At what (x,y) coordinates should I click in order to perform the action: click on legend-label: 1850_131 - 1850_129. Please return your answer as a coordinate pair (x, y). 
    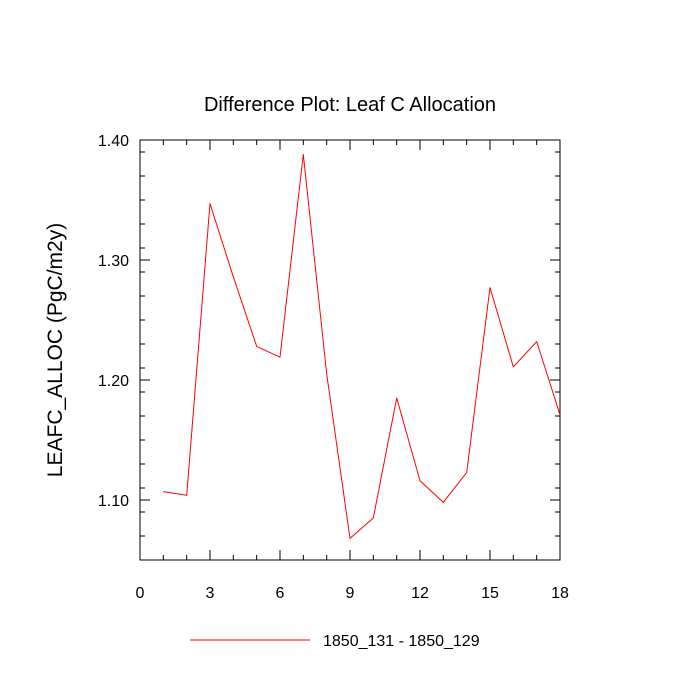
    Looking at the image, I should click on (401, 641).